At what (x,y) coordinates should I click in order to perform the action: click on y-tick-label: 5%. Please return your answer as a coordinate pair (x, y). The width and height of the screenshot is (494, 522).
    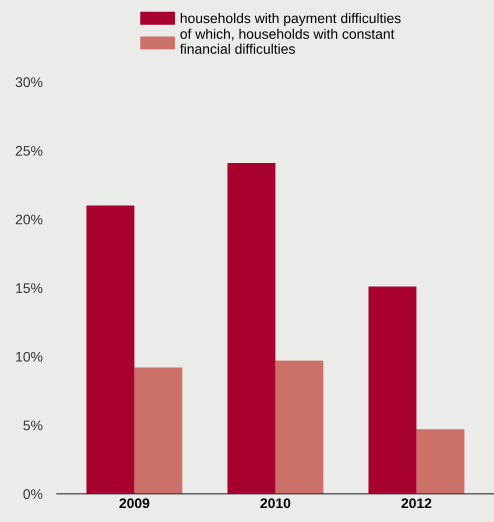
    Looking at the image, I should click on (32, 425).